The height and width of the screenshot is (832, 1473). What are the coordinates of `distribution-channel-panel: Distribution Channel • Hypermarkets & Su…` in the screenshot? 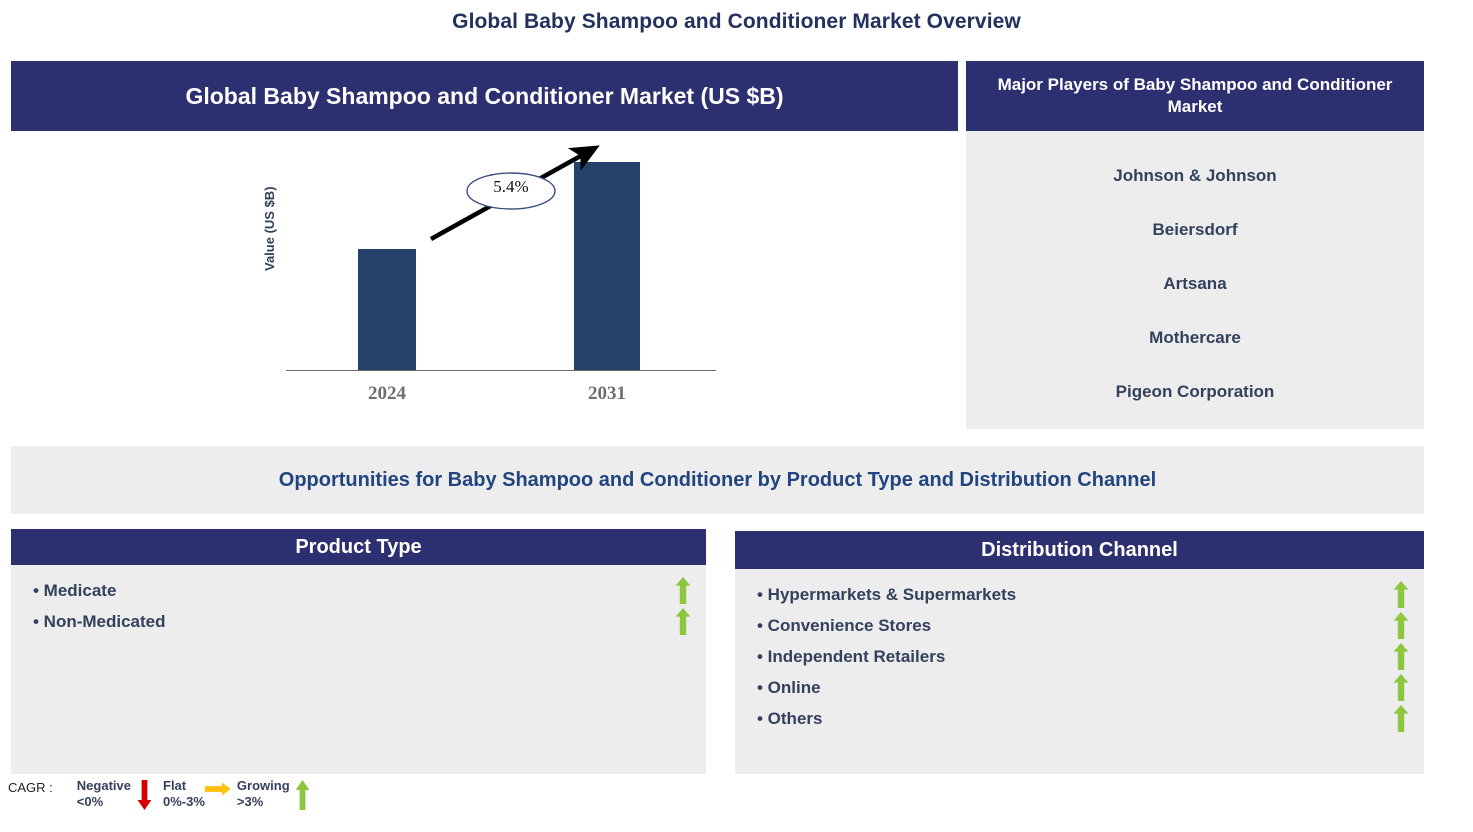 It's located at (1079, 652).